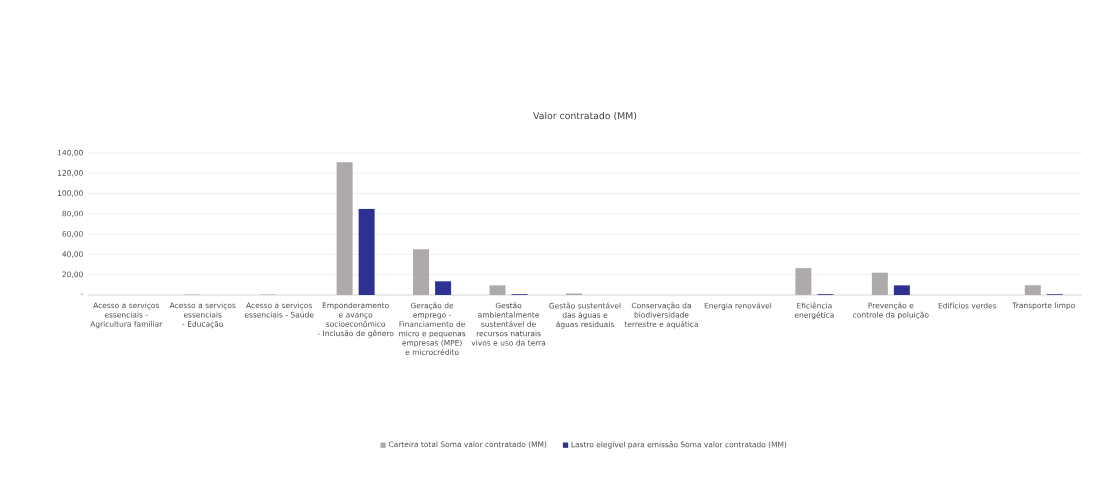  I want to click on chart-title: Valor contratado (MM), so click(585, 116).